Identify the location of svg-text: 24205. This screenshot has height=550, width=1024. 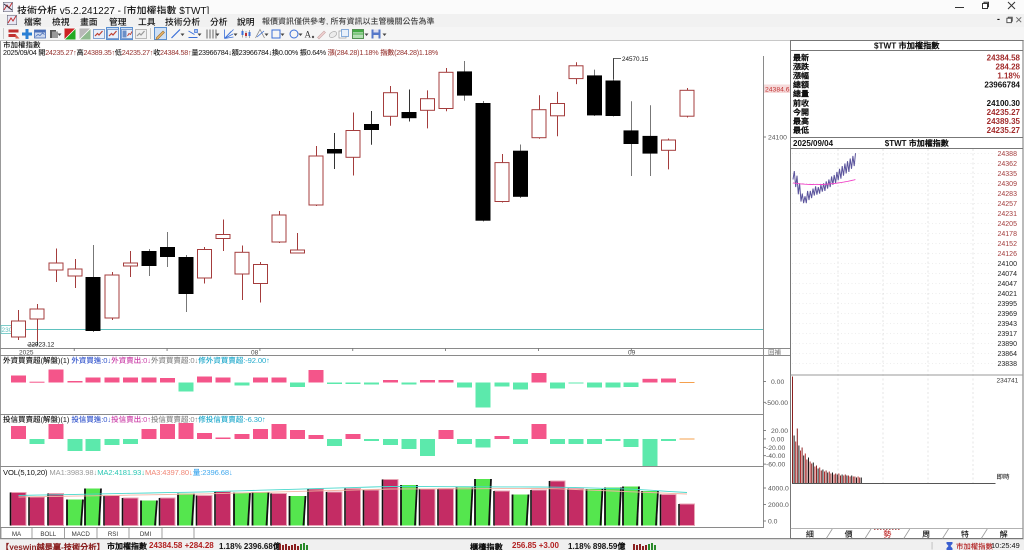
(1008, 224).